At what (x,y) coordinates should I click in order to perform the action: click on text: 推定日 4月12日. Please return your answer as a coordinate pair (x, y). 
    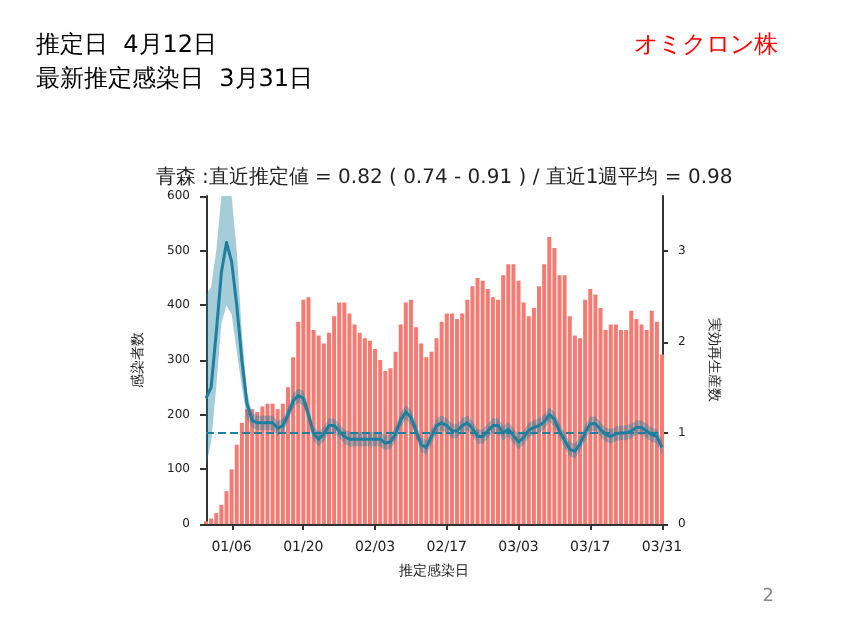
    Looking at the image, I should click on (127, 44).